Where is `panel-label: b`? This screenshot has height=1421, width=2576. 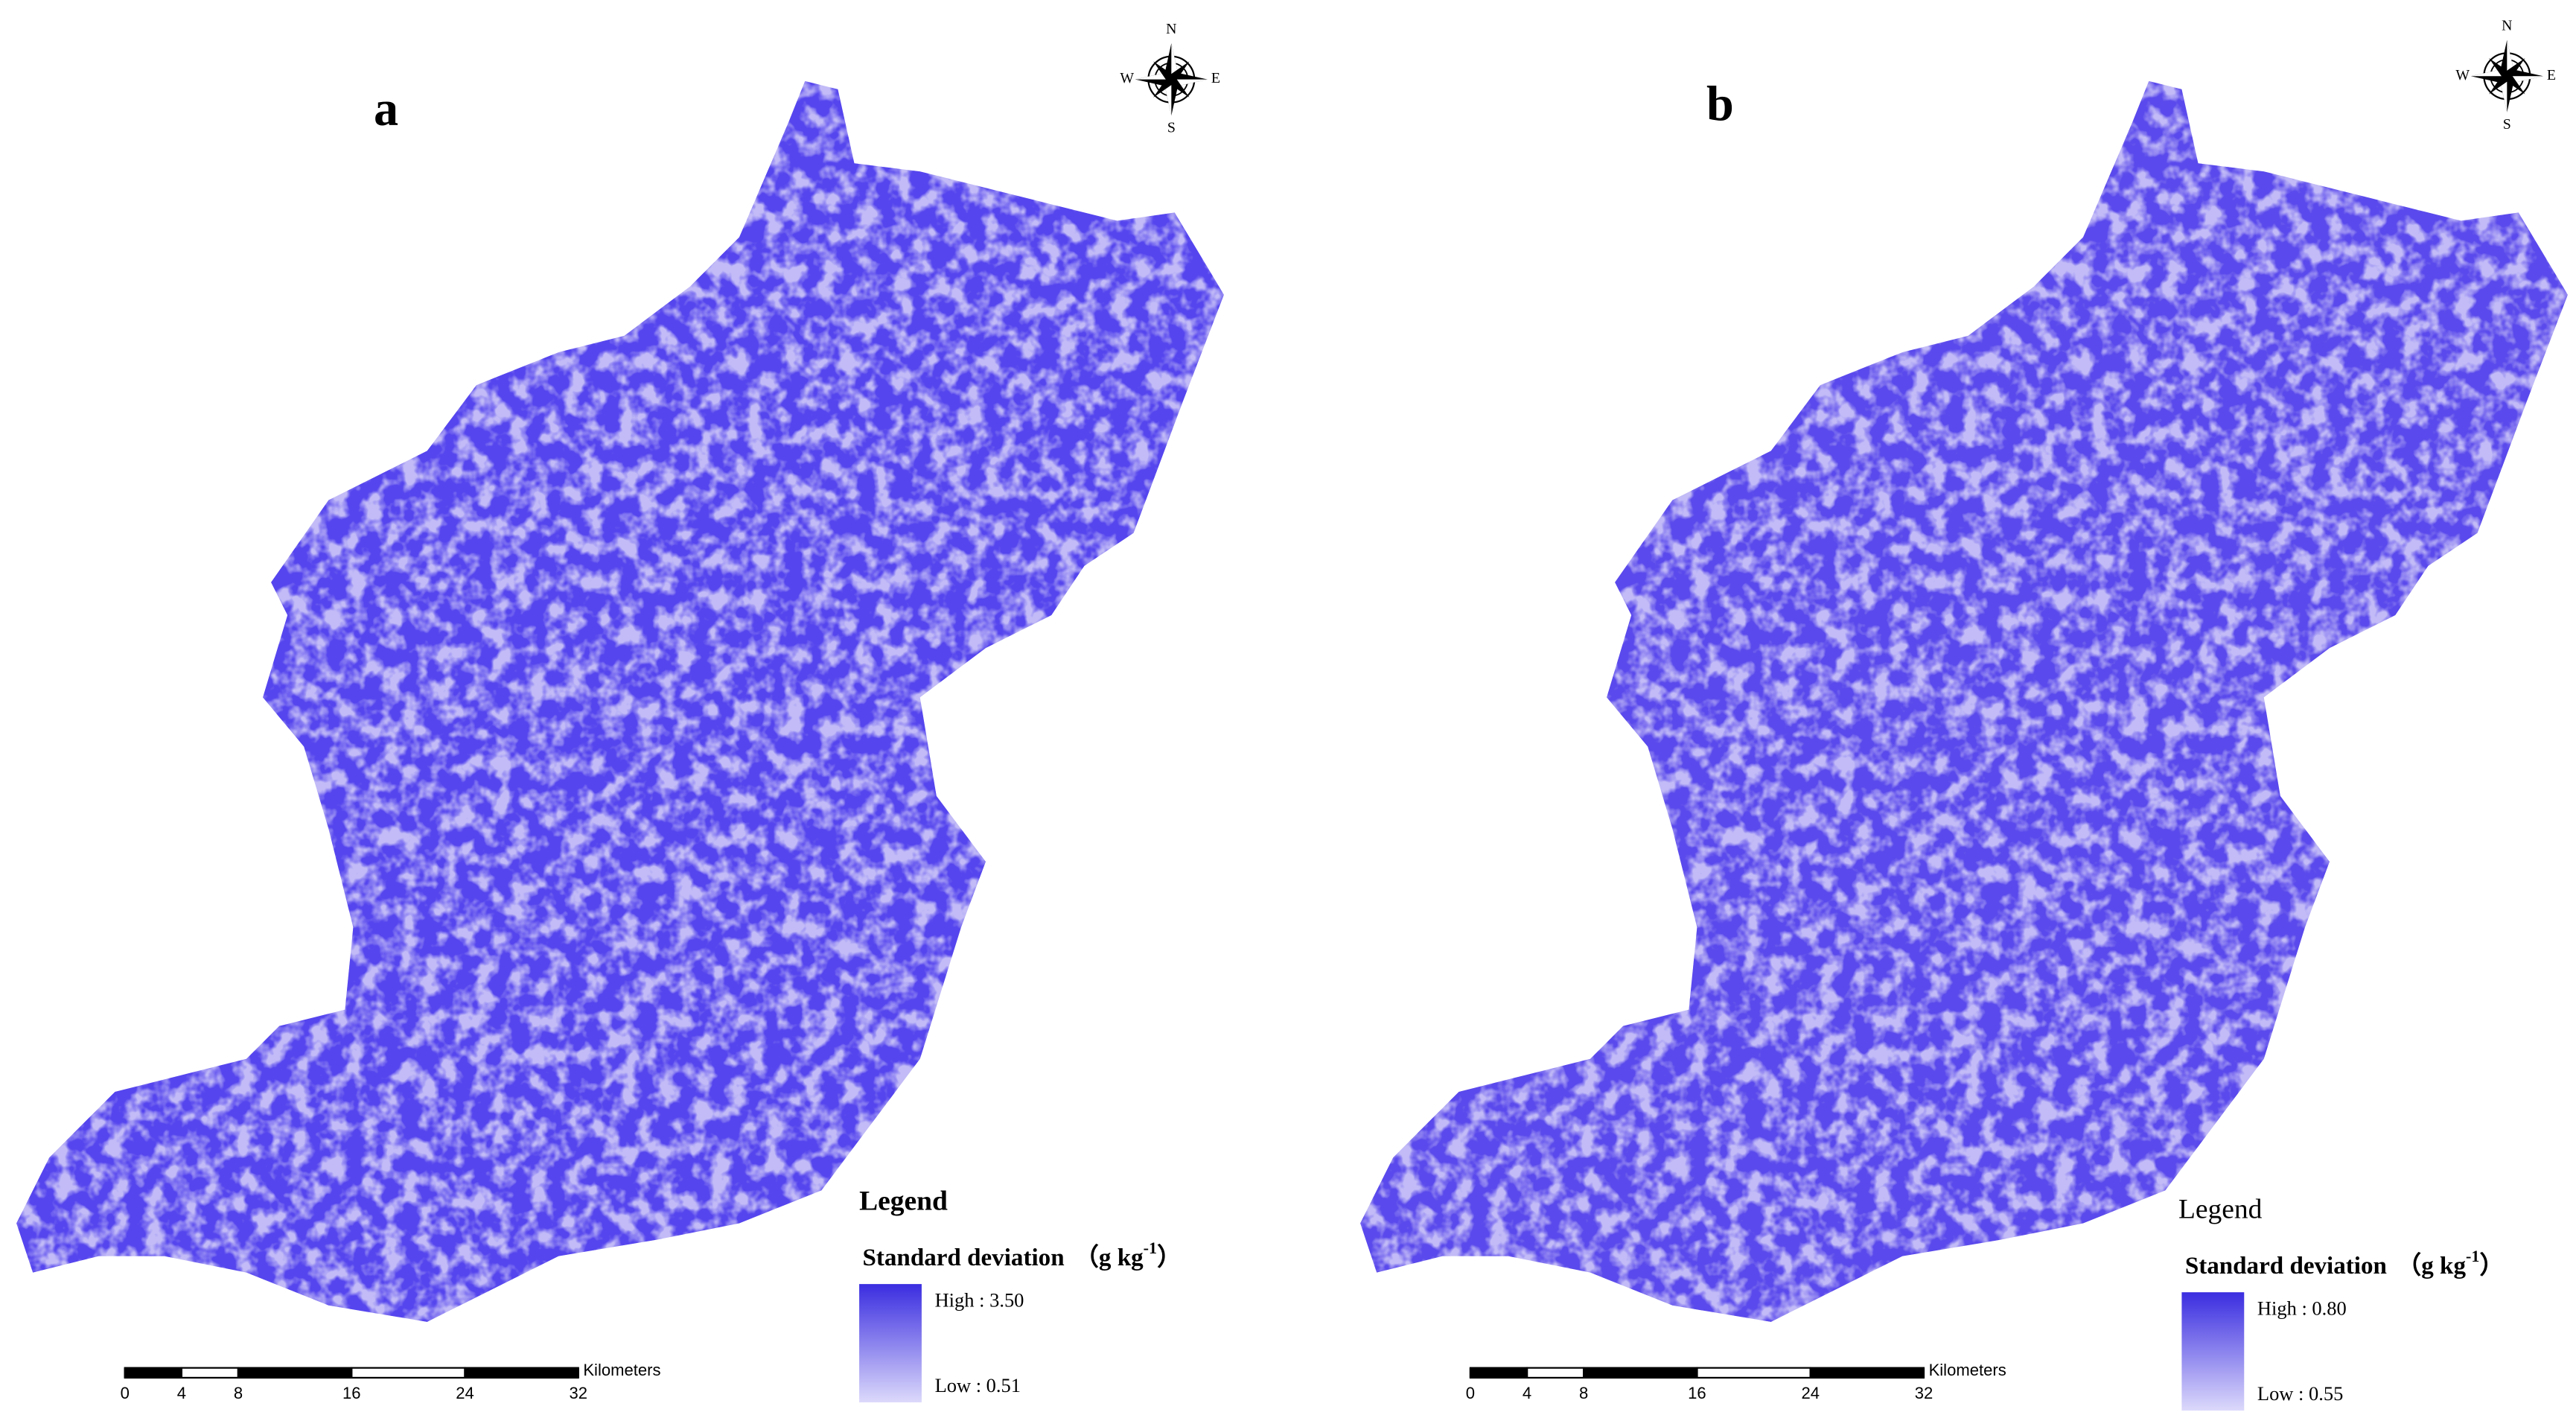 panel-label: b is located at coordinates (1720, 105).